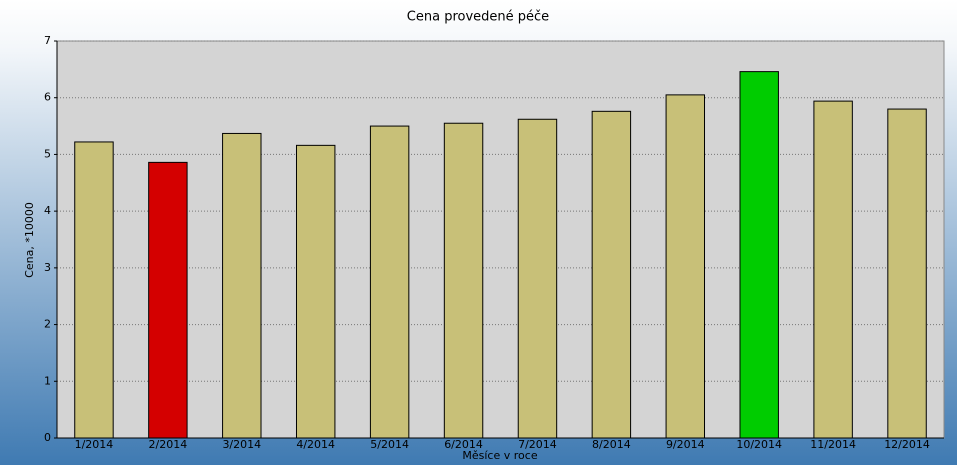 This screenshot has height=465, width=957. I want to click on y-axis-label: Cena, *10000, so click(29, 240).